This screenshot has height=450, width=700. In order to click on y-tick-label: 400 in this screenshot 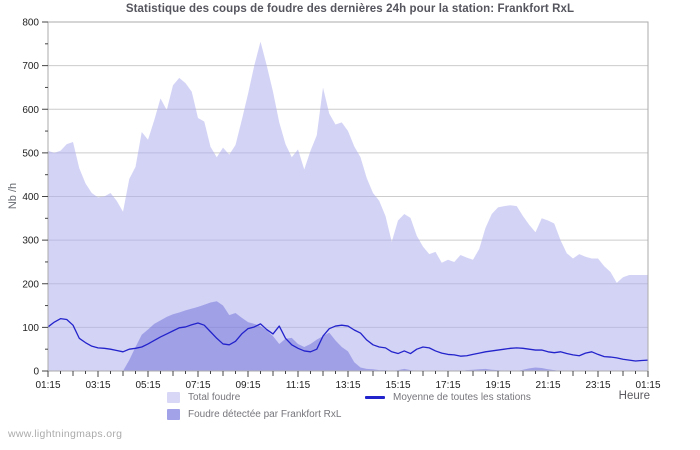, I will do `click(30, 197)`.